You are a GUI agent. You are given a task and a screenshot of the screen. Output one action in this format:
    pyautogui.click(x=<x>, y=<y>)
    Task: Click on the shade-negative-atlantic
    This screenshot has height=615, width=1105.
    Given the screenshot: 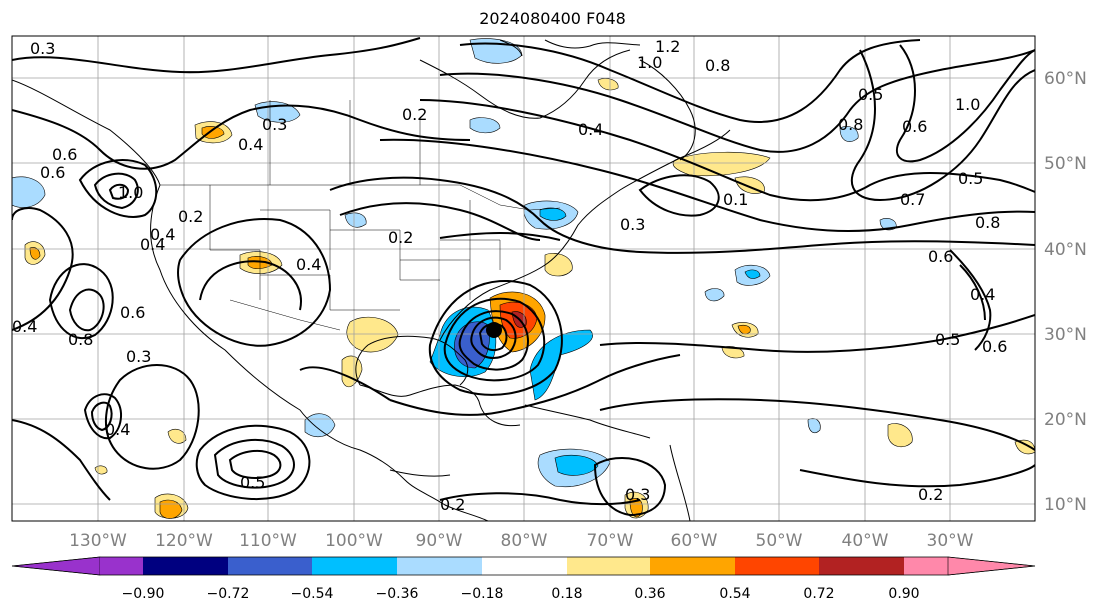 What is the action you would take?
    pyautogui.click(x=561, y=365)
    